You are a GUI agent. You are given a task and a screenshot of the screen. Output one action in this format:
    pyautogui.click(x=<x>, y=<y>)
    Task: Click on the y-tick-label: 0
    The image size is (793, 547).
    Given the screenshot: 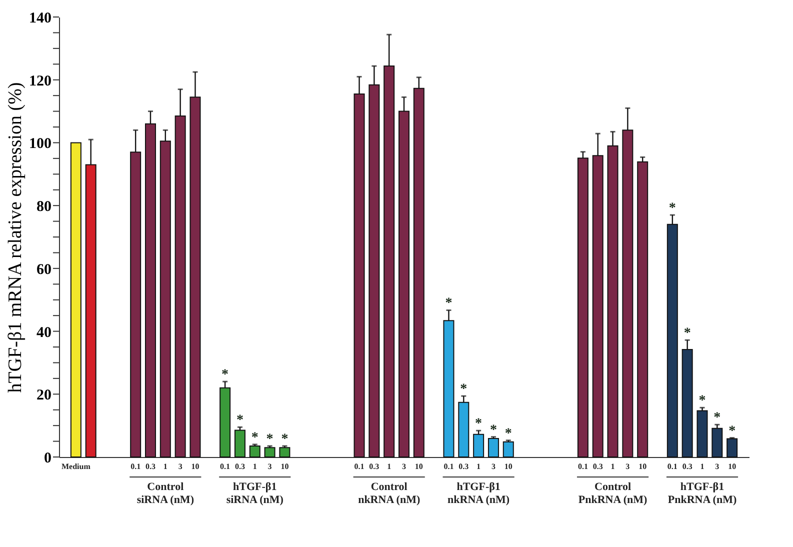 What is the action you would take?
    pyautogui.click(x=48, y=458)
    